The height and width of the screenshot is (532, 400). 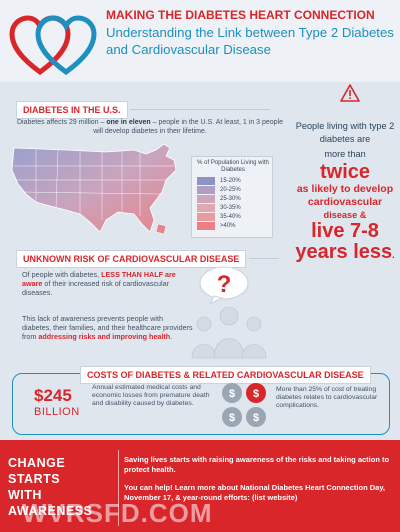 What do you see at coordinates (53, 45) in the screenshot?
I see `heart-logo-icon` at bounding box center [53, 45].